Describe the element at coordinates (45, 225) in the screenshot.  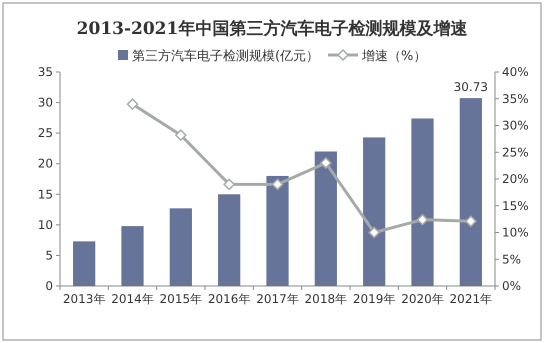
I see `y-tick-label: 10` at that location.